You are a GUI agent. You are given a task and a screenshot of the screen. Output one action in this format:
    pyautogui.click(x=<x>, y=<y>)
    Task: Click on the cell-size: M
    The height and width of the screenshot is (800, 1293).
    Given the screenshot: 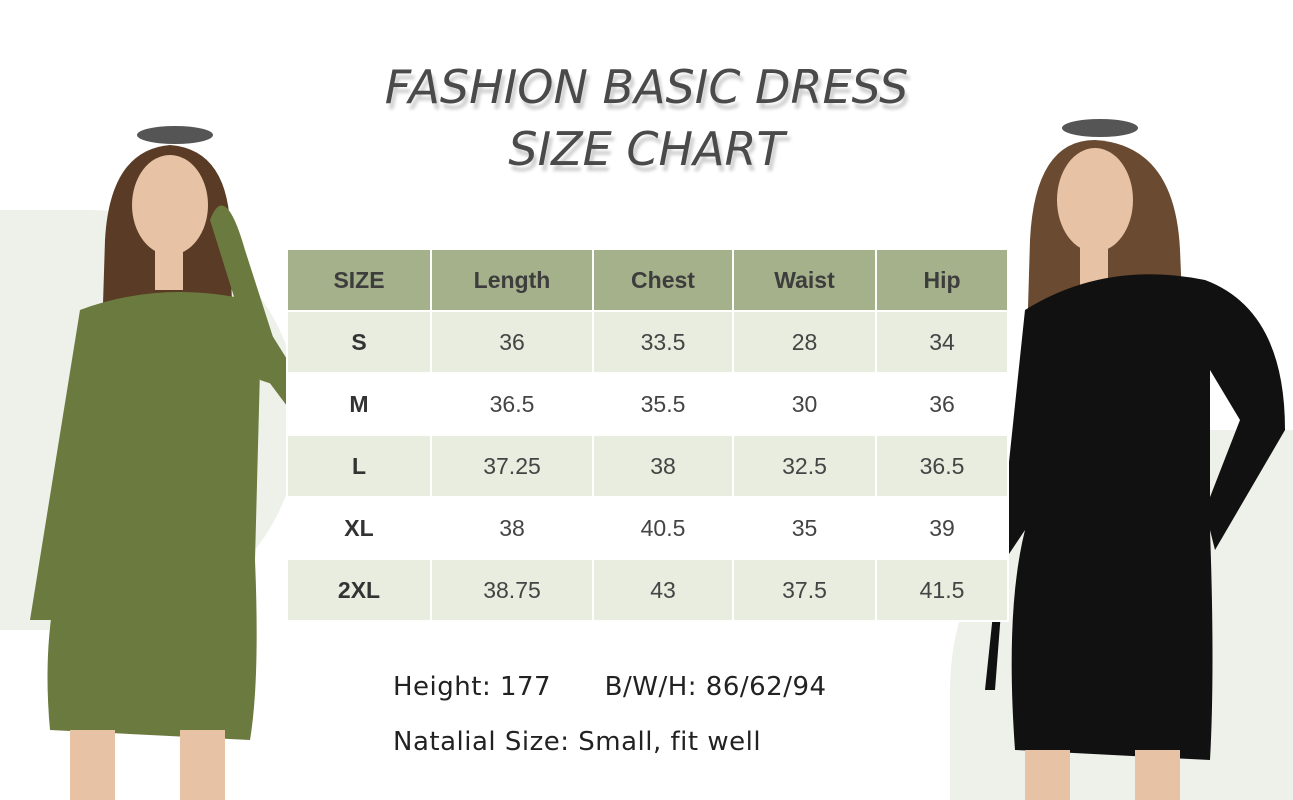 What is the action you would take?
    pyautogui.click(x=359, y=404)
    